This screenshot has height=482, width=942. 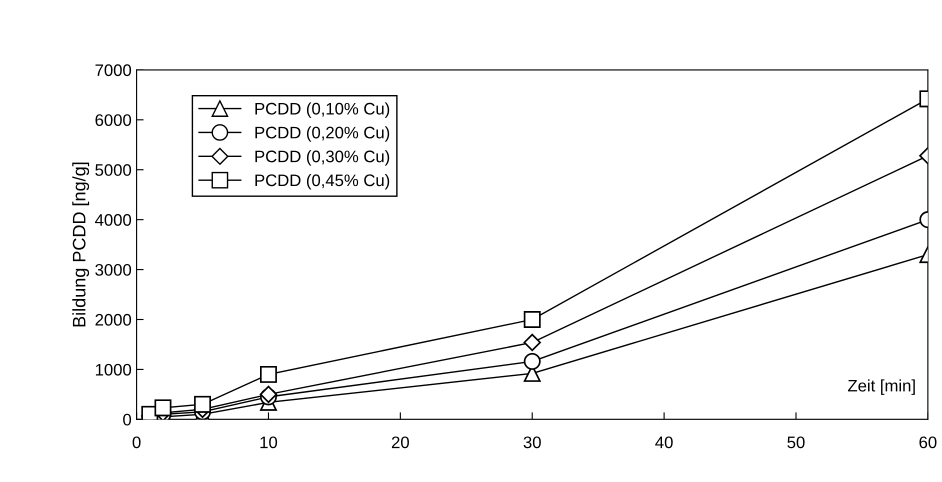 I want to click on x-tick-label: 20, so click(x=400, y=442).